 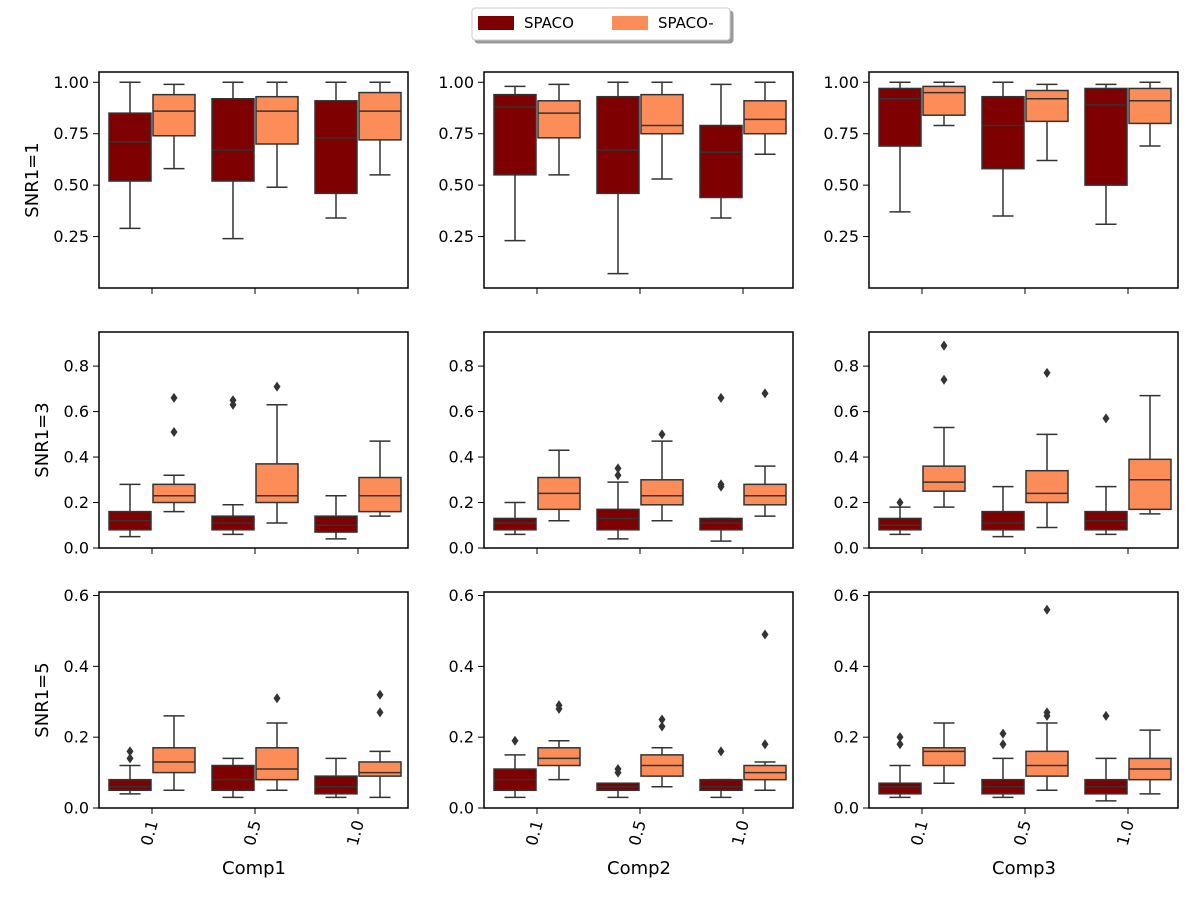 I want to click on x-tick-label: 0.5, so click(x=1022, y=833).